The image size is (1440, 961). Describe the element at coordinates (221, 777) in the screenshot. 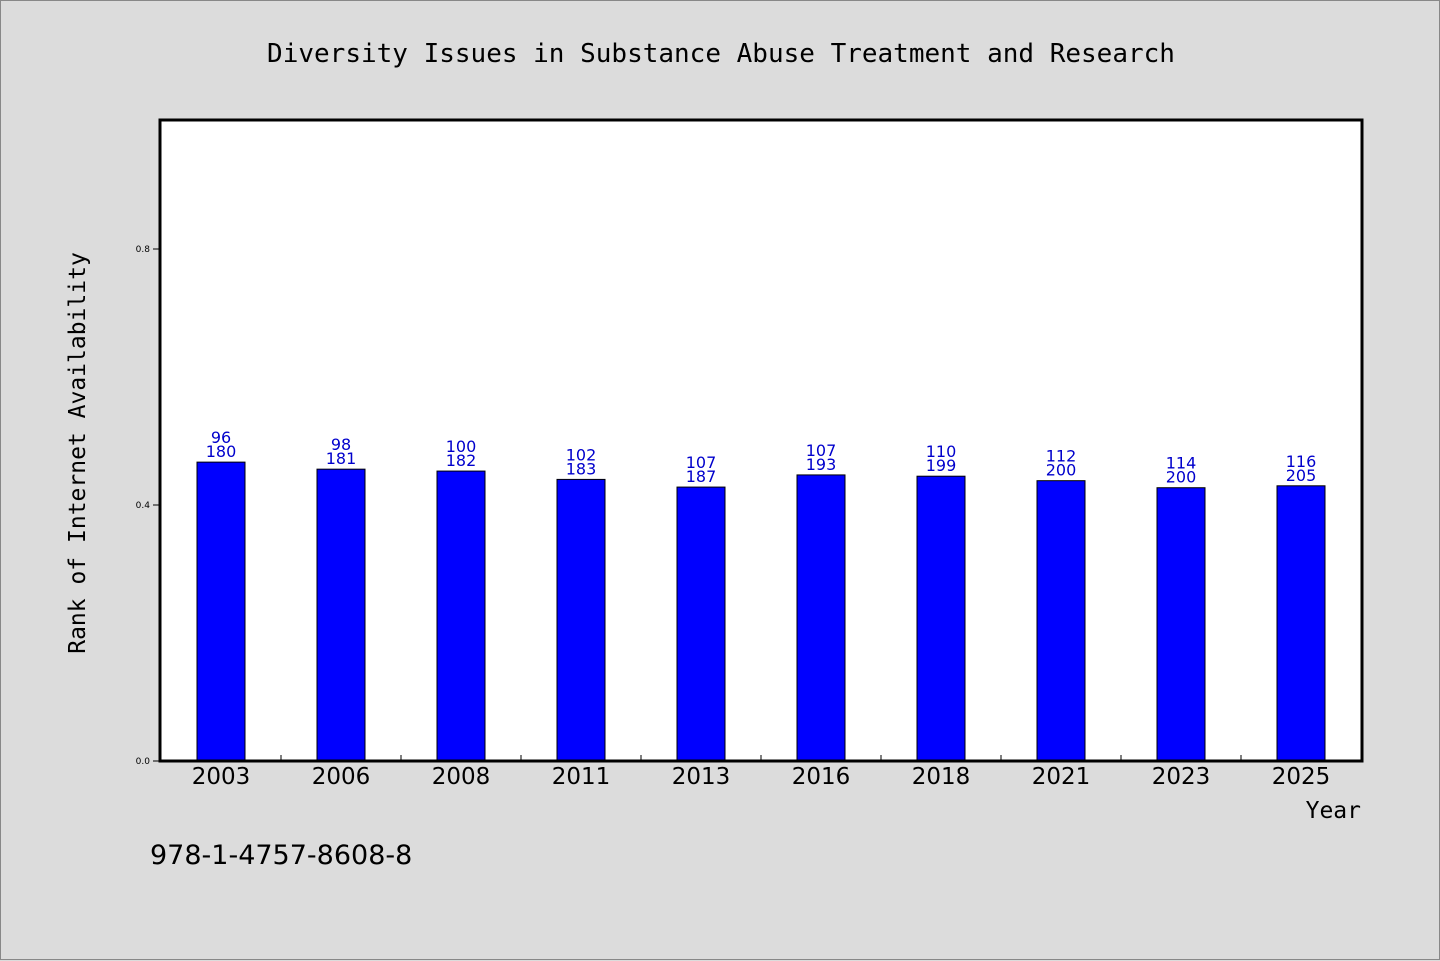

I see `x-tick-label-2003: 2003` at that location.